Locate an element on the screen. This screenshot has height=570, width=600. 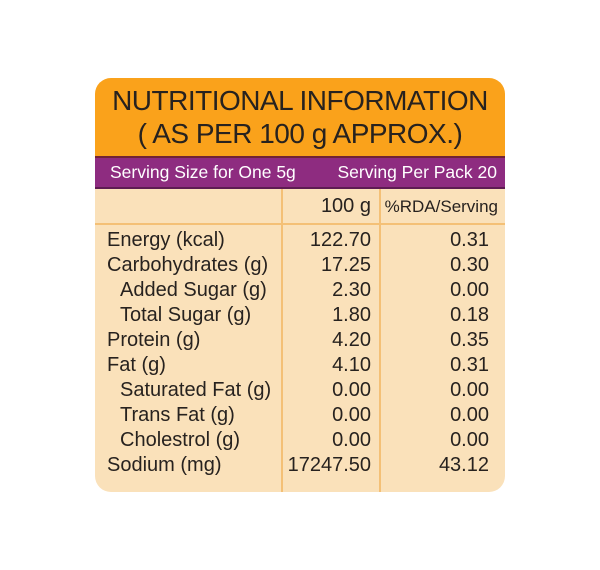
serving-size-text: Serving Size for One 5g is located at coordinates (203, 172).